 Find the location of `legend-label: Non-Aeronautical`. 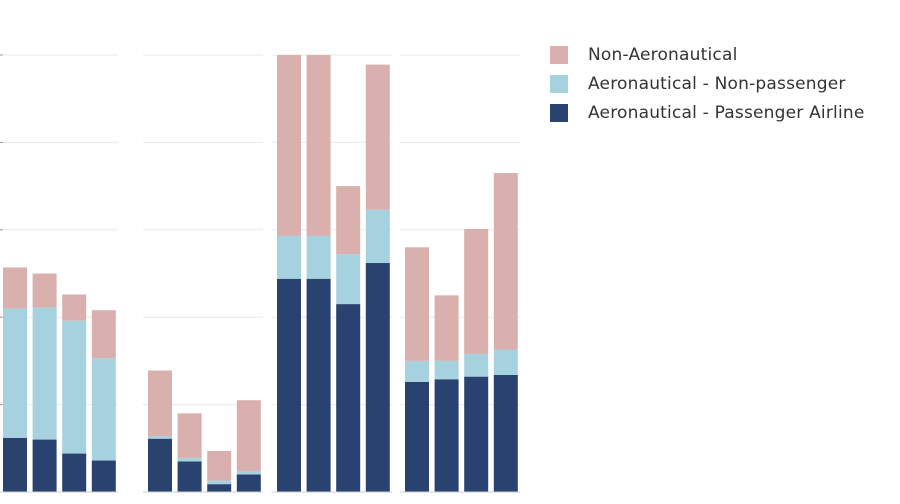

legend-label: Non-Aeronautical is located at coordinates (663, 54).